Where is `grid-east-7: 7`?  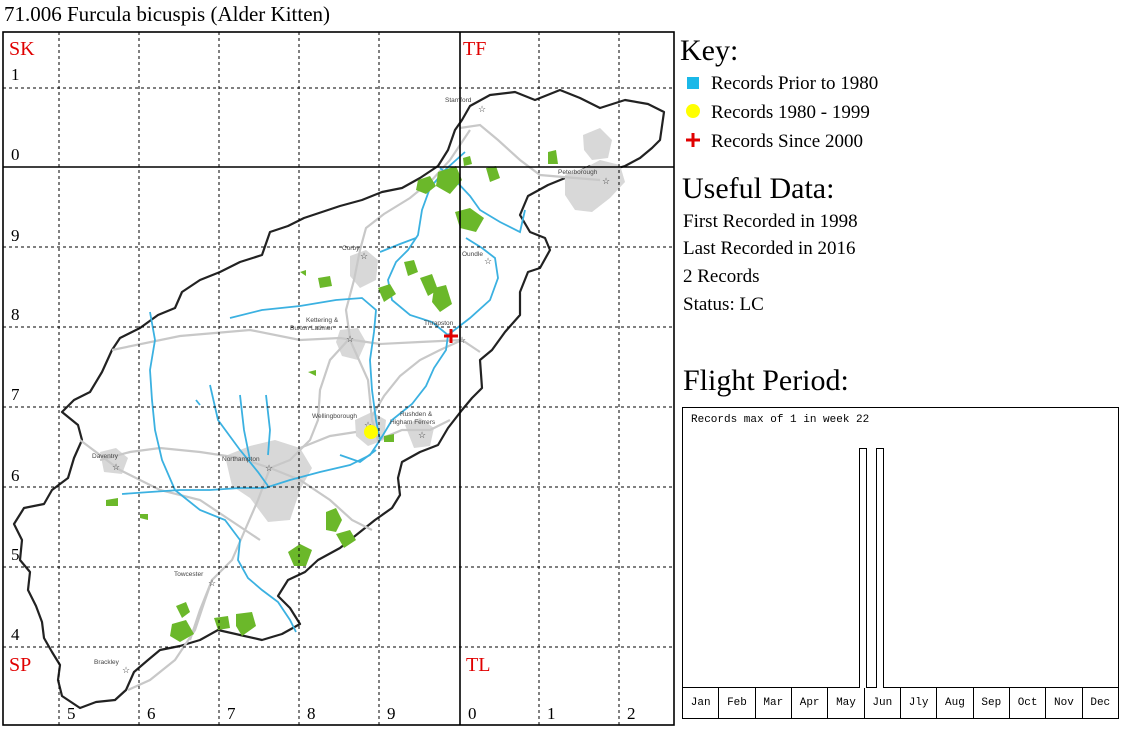 grid-east-7: 7 is located at coordinates (231, 713).